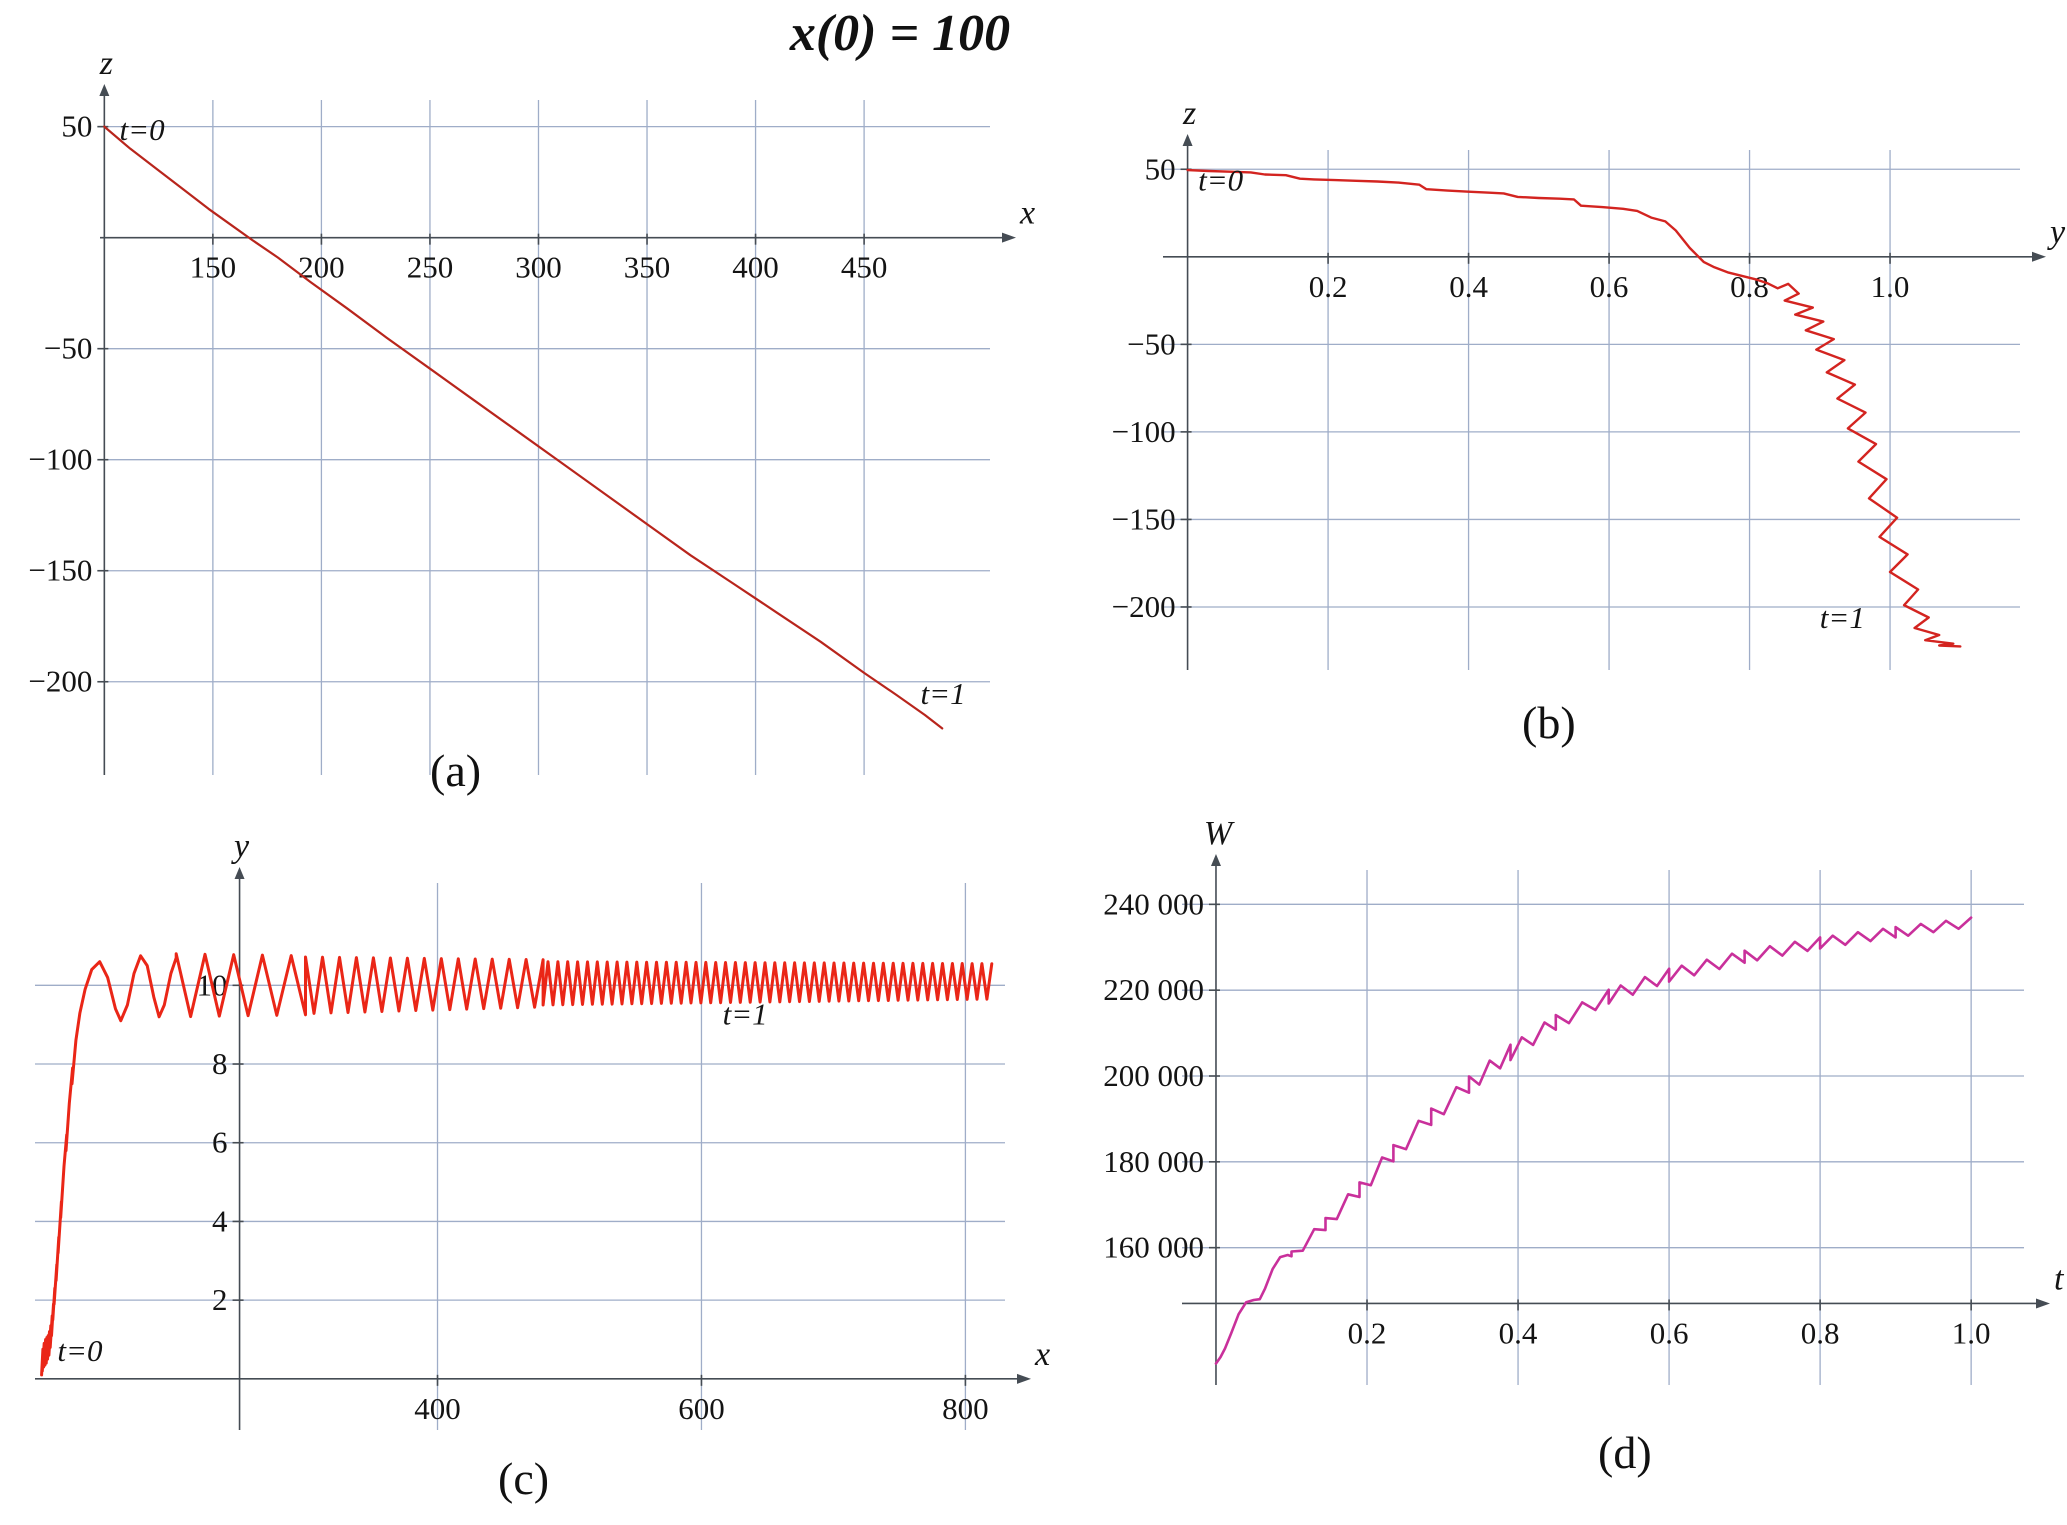  What do you see at coordinates (2059, 1278) in the screenshot?
I see `x-axis-label: t` at bounding box center [2059, 1278].